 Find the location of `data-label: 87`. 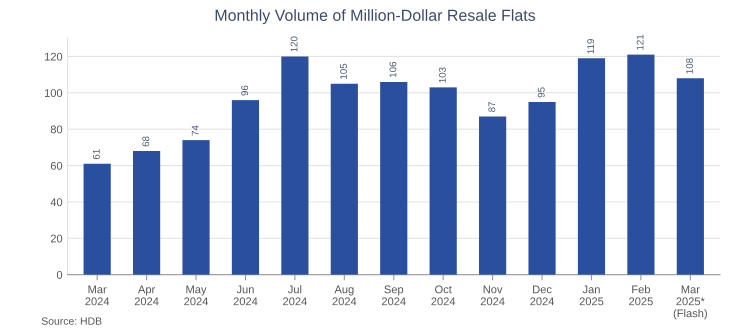

data-label: 87 is located at coordinates (492, 107).